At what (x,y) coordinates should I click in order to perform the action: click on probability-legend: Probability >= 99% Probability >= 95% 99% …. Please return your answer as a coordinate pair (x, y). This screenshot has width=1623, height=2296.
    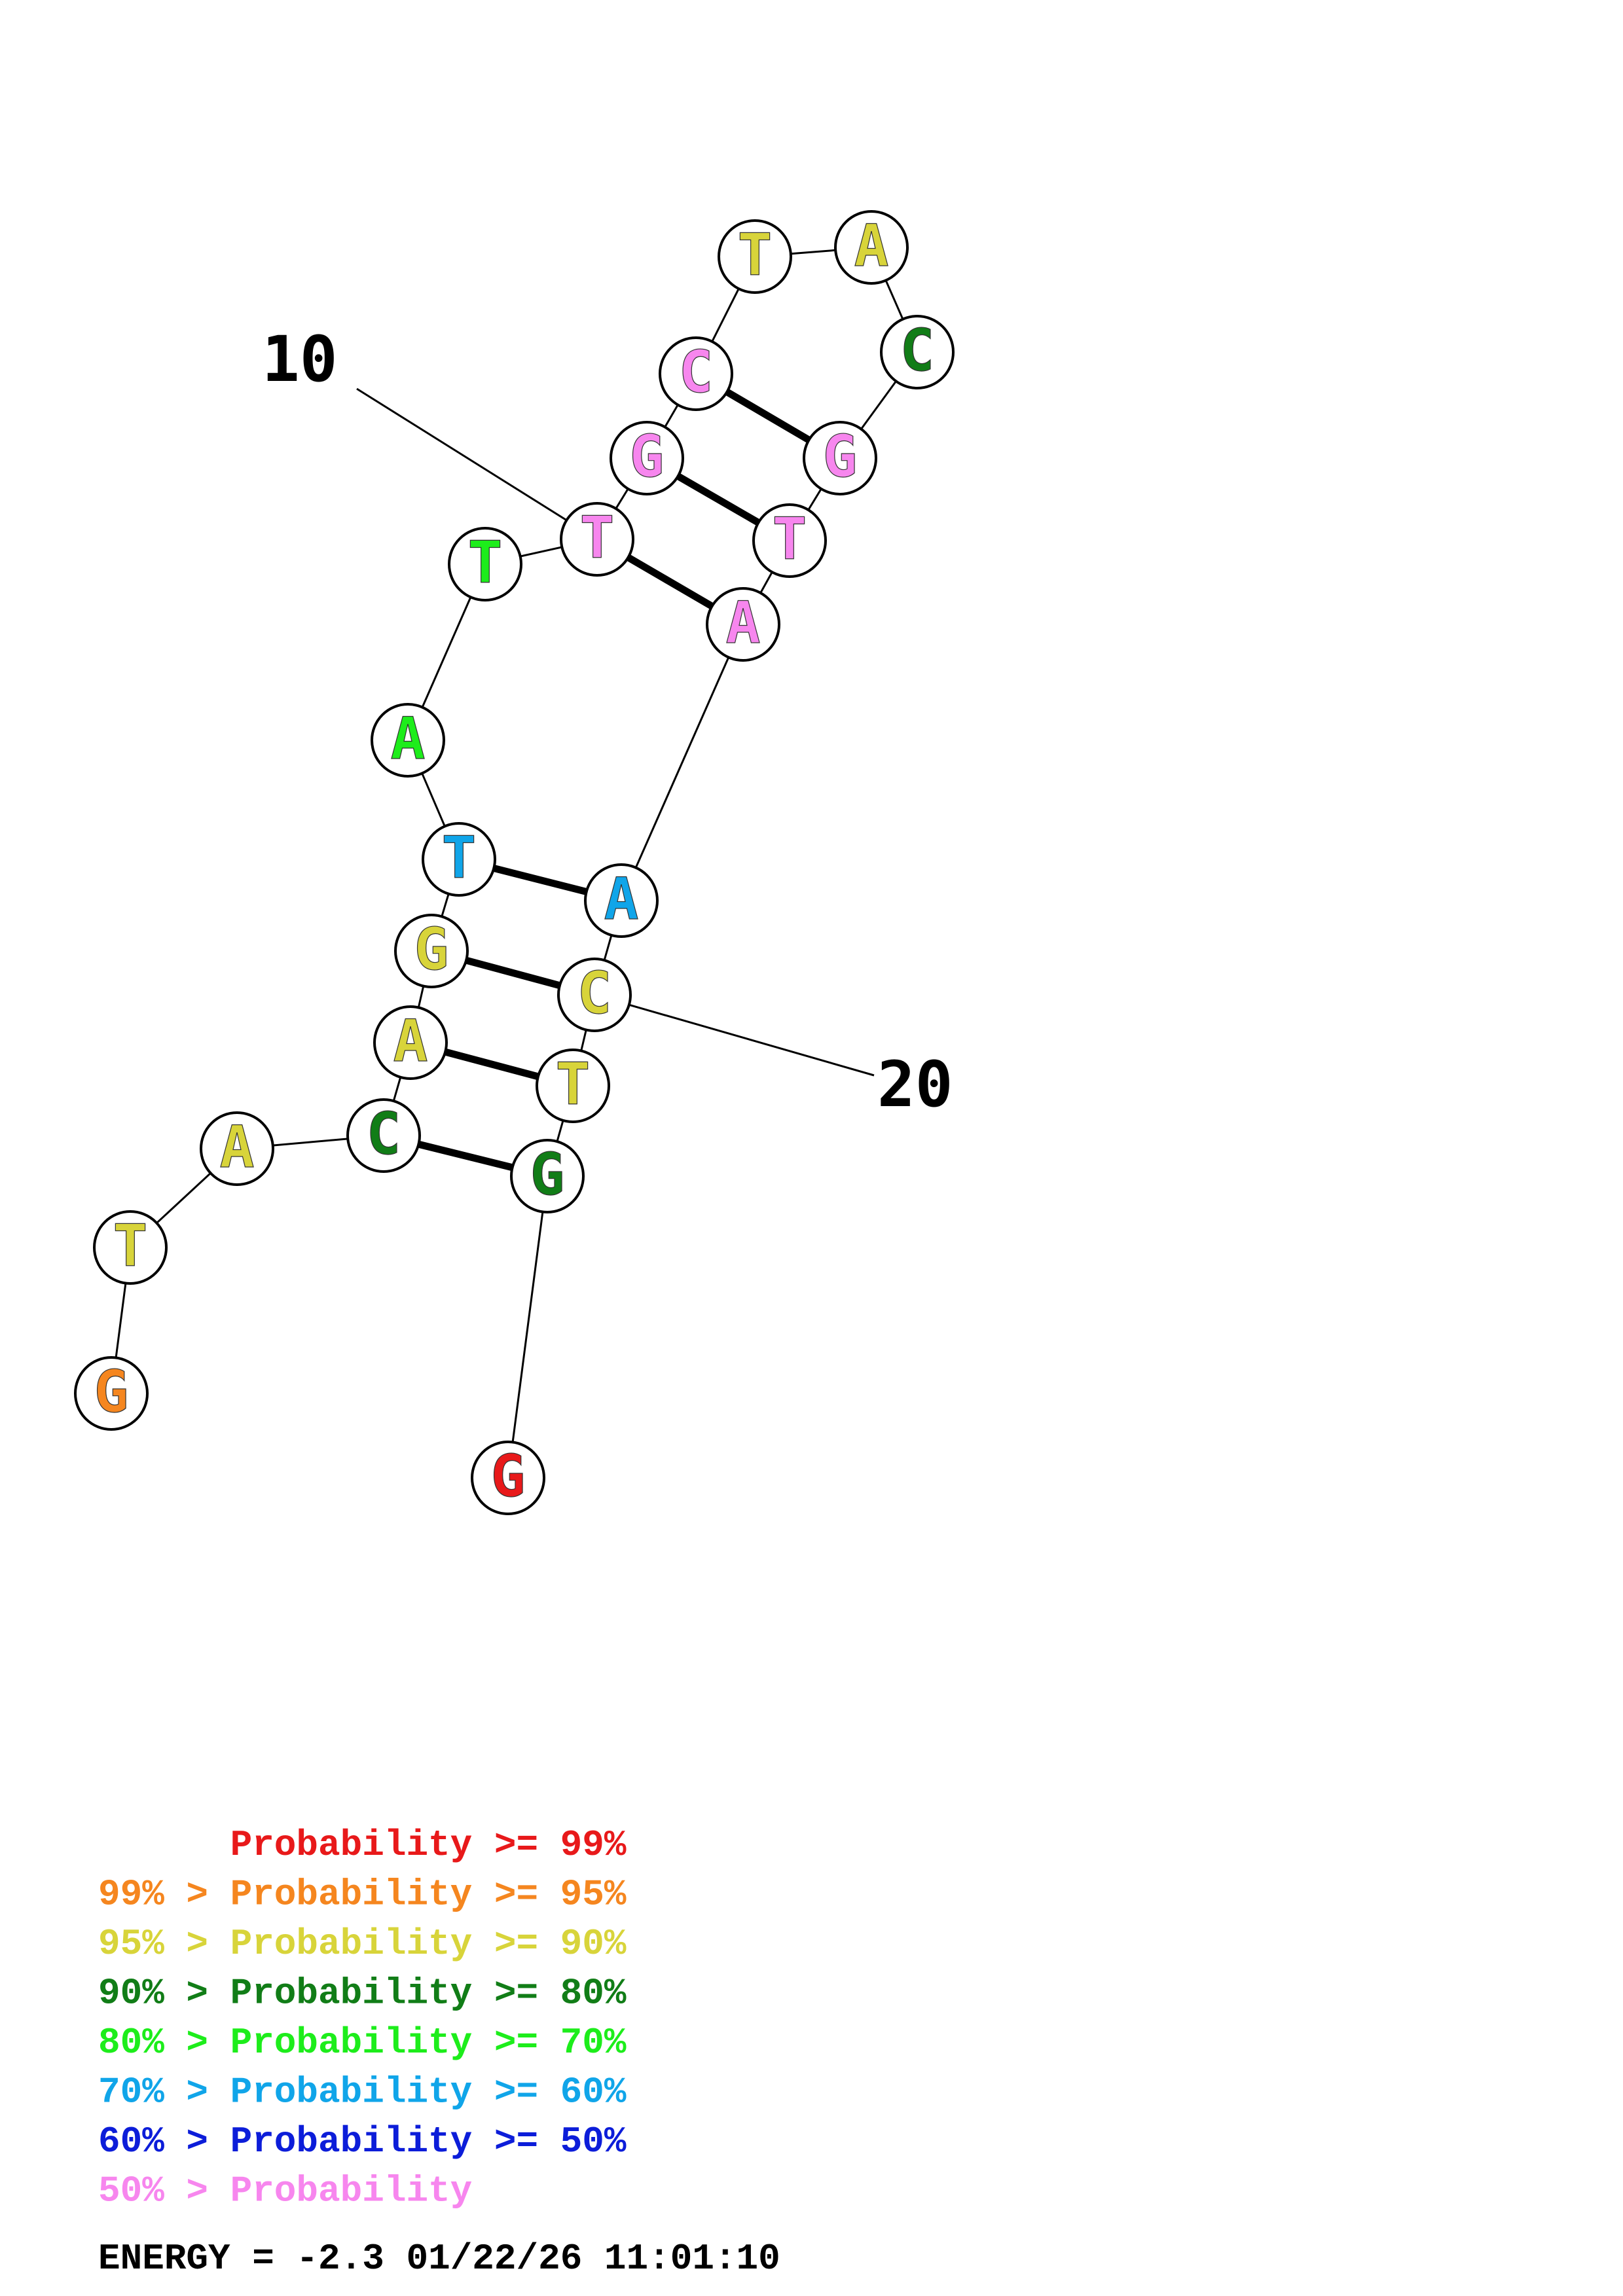
    Looking at the image, I should click on (362, 2018).